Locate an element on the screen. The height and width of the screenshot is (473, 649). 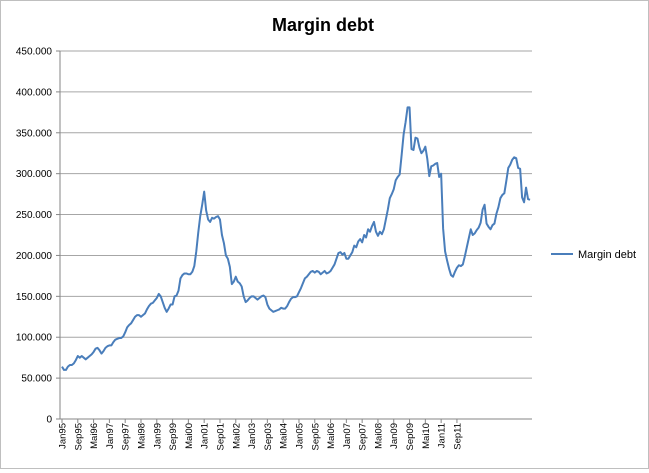
legend-label-margin-debt: Margin debt is located at coordinates (607, 255).